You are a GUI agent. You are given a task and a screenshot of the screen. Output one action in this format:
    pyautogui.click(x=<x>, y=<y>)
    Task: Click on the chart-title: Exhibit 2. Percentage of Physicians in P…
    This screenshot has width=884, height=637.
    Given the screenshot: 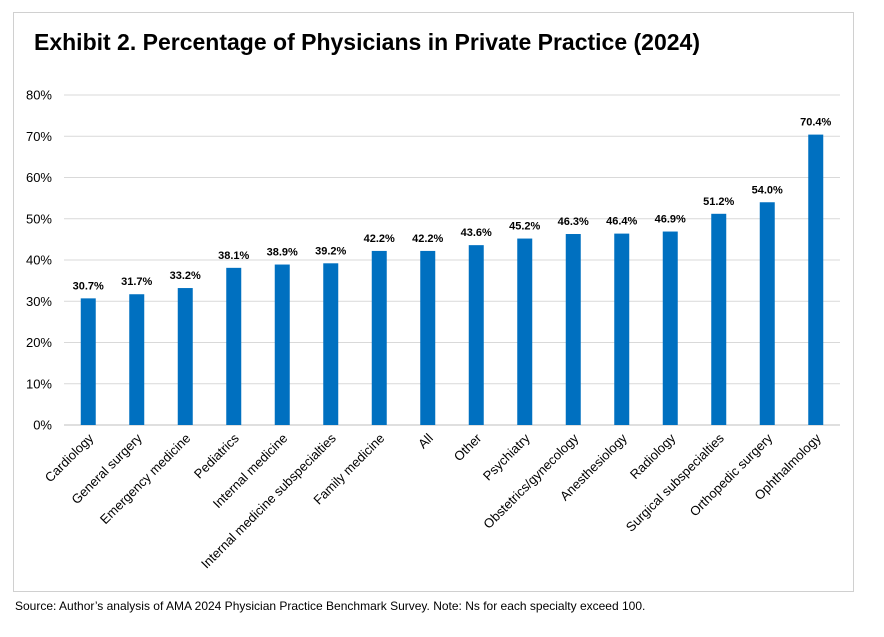 What is the action you would take?
    pyautogui.click(x=367, y=42)
    